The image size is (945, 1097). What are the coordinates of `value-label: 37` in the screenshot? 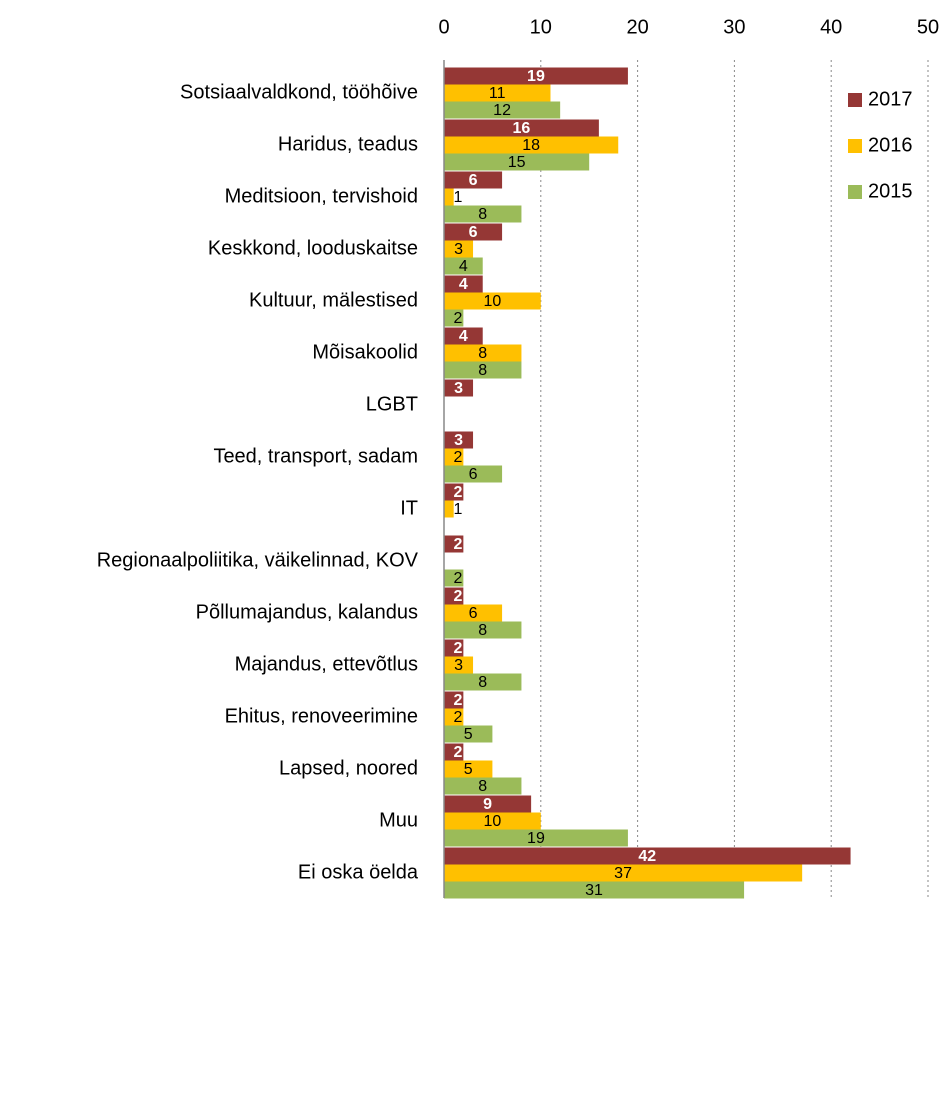 It's located at (623, 873).